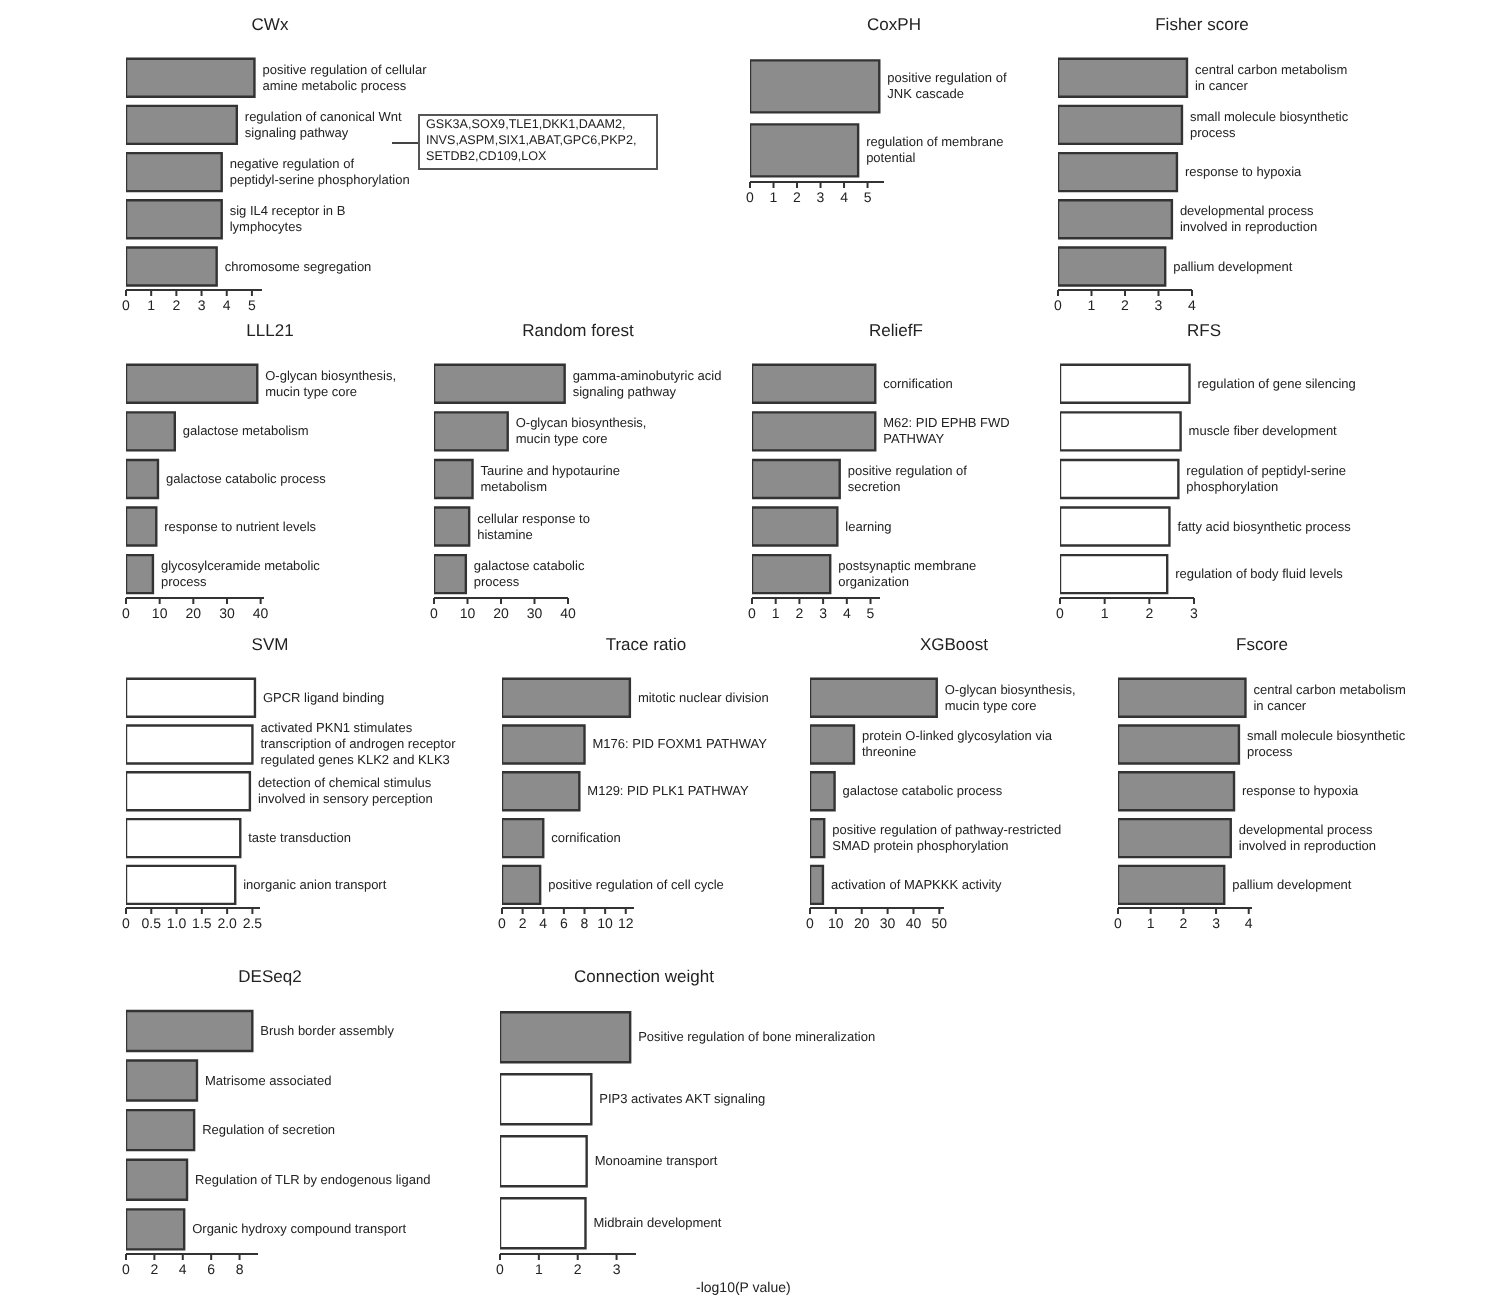  Describe the element at coordinates (646, 644) in the screenshot. I see `chart-title: Trace ratio` at that location.